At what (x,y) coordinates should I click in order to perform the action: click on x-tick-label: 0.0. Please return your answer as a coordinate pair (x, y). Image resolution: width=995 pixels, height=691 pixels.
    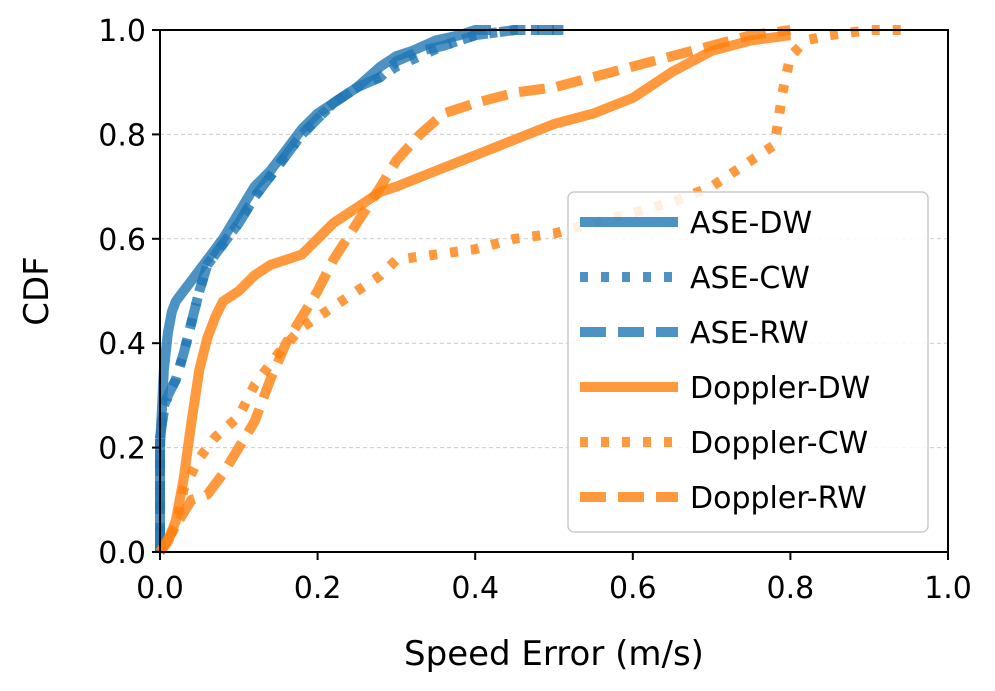
    Looking at the image, I should click on (160, 588).